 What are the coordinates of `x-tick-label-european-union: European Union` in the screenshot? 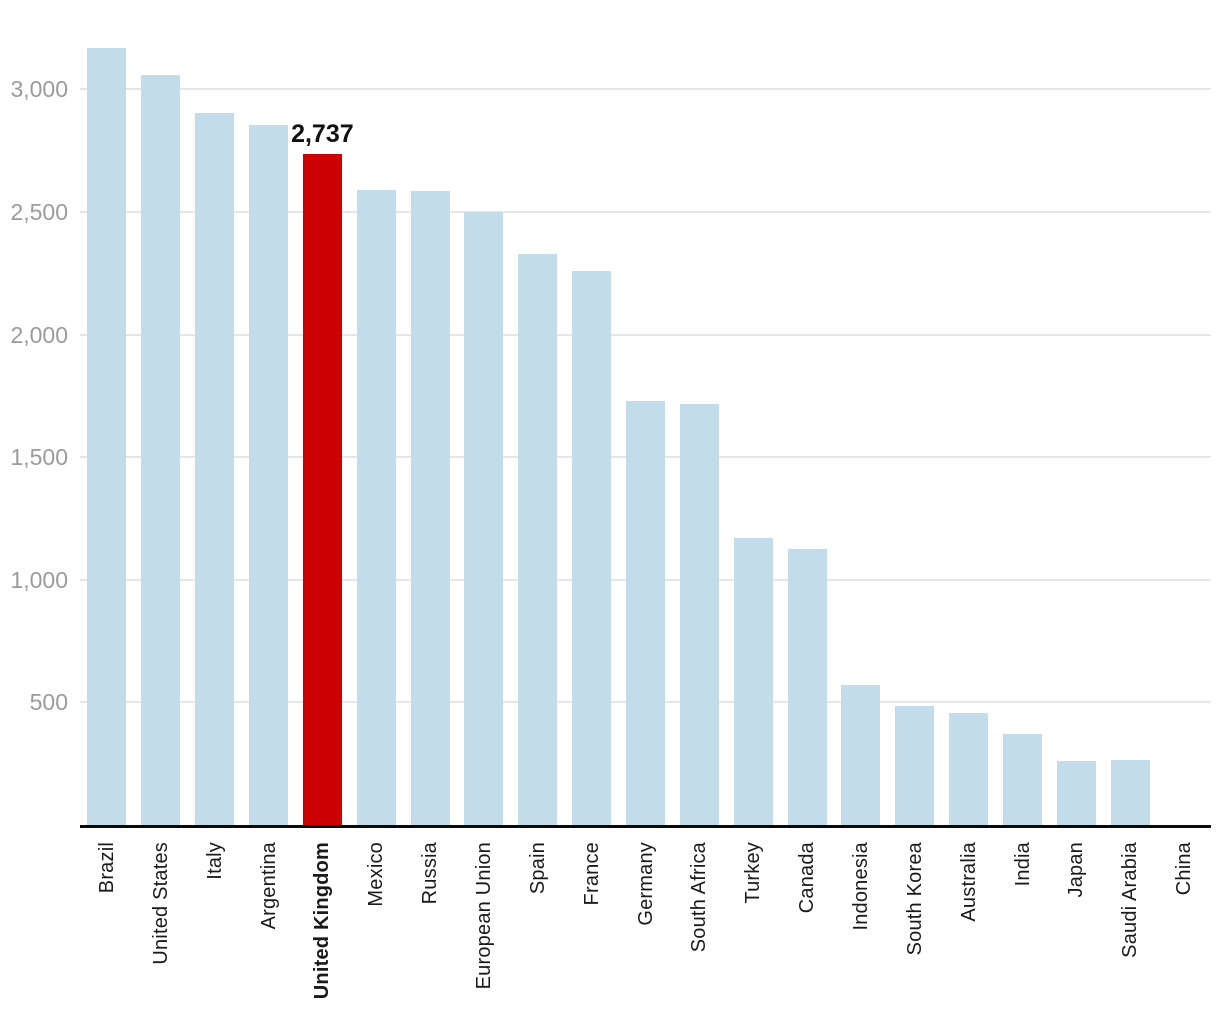 It's located at (483, 916).